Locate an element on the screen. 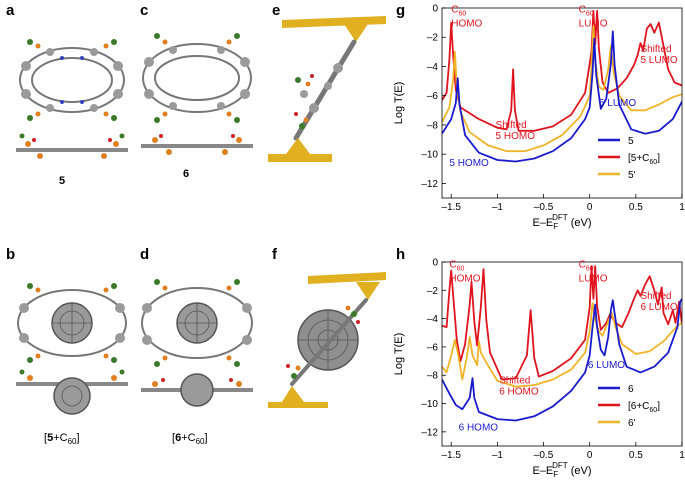 The width and height of the screenshot is (685, 482). molecule-label-5: 5 is located at coordinates (62, 181).